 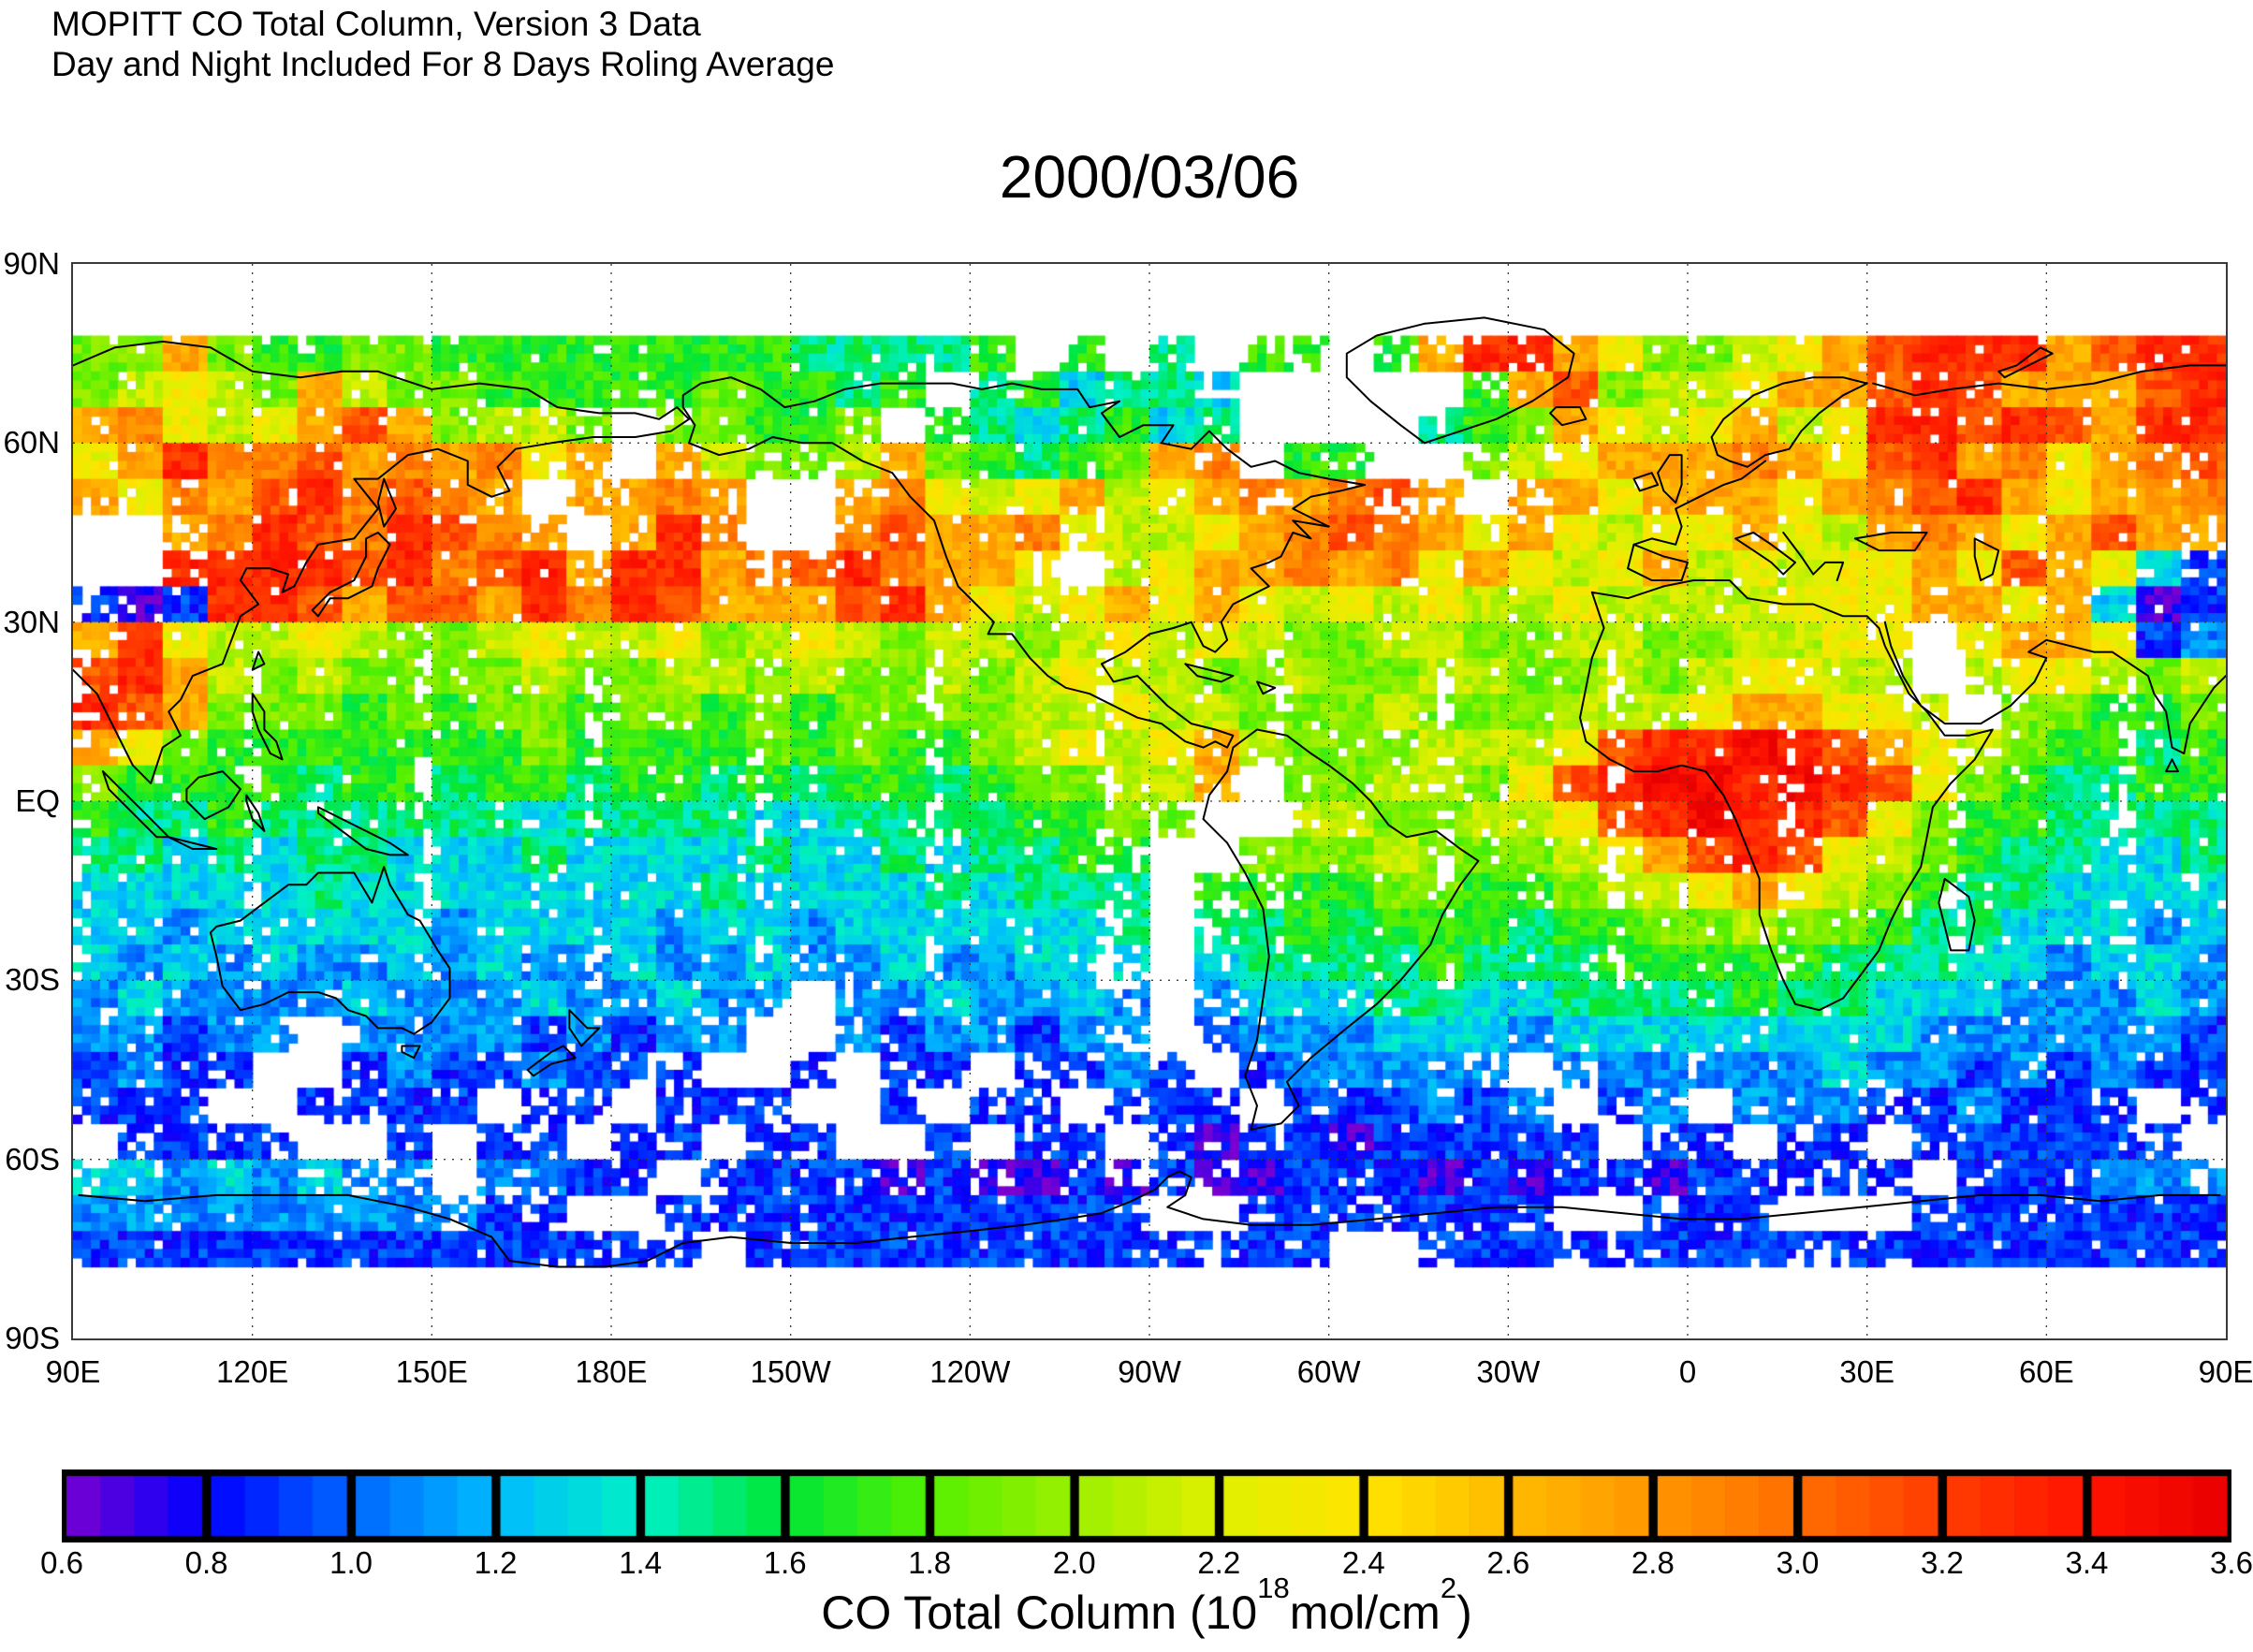 I want to click on coastline-java, so click(x=193, y=843).